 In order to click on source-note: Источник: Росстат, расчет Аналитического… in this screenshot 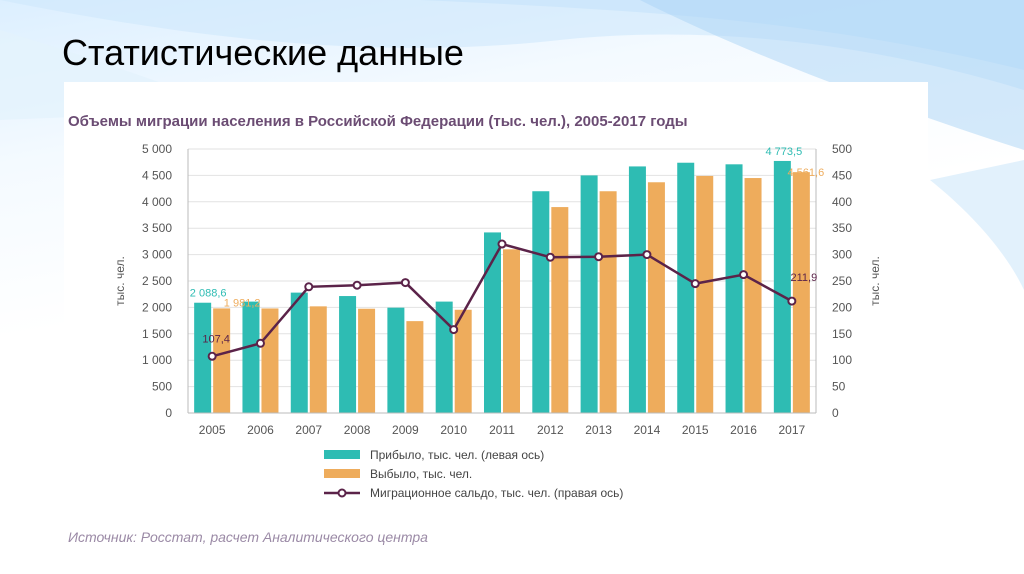, I will do `click(248, 537)`.